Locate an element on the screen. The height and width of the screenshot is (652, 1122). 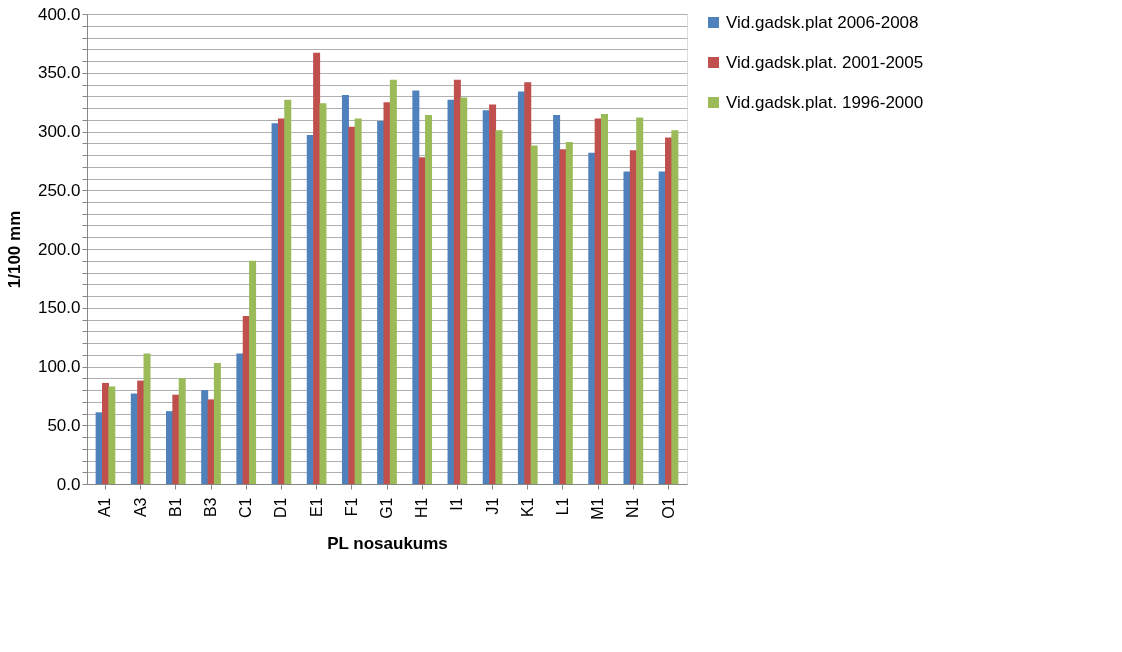
x-tick-label: J1 is located at coordinates (492, 506).